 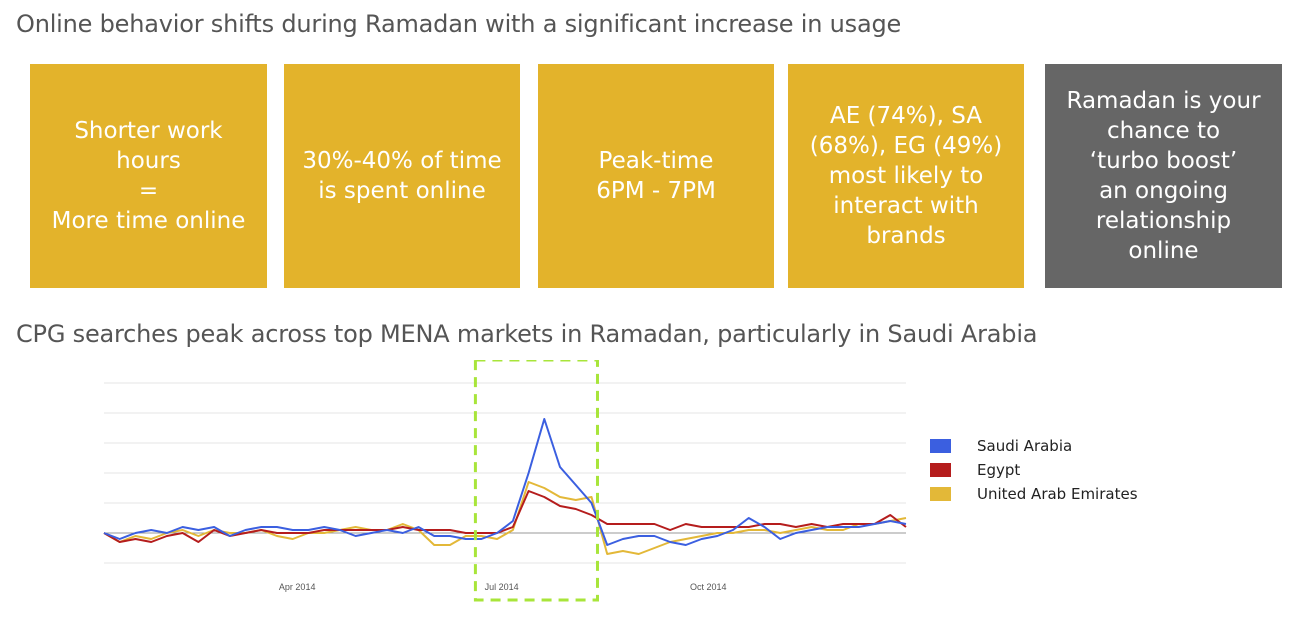 What do you see at coordinates (1025, 446) in the screenshot?
I see `legend-label: Saudi Arabia` at bounding box center [1025, 446].